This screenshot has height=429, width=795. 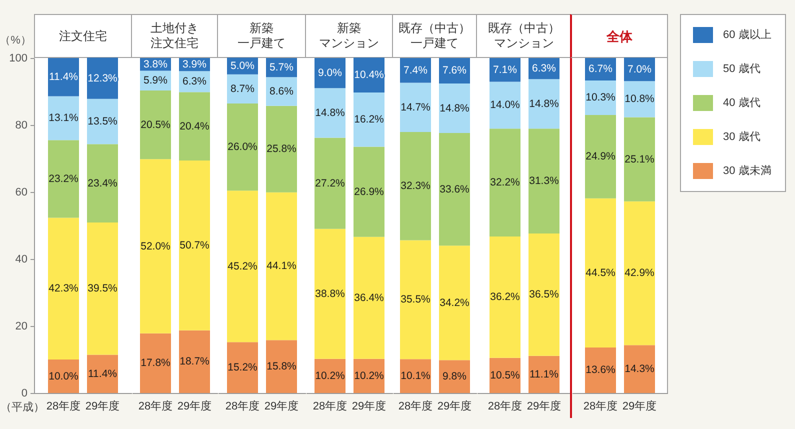 I want to click on data-label: 26.9%, so click(x=369, y=192).